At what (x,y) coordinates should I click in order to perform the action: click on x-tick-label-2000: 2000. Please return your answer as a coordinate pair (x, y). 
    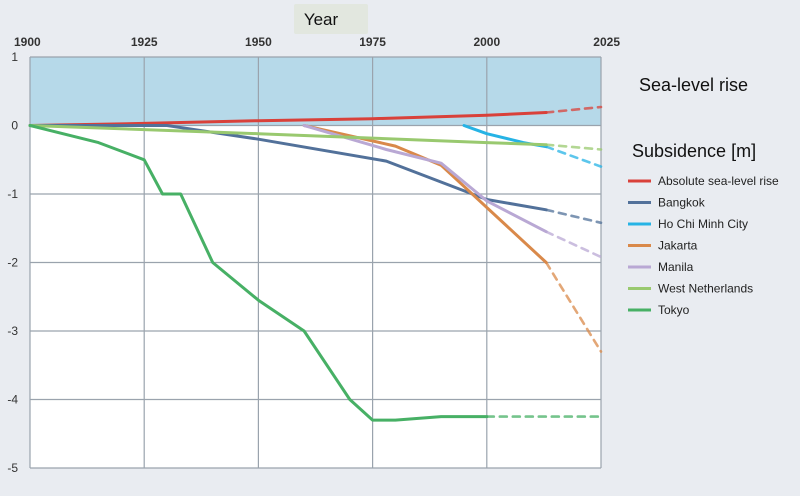
    Looking at the image, I should click on (486, 42).